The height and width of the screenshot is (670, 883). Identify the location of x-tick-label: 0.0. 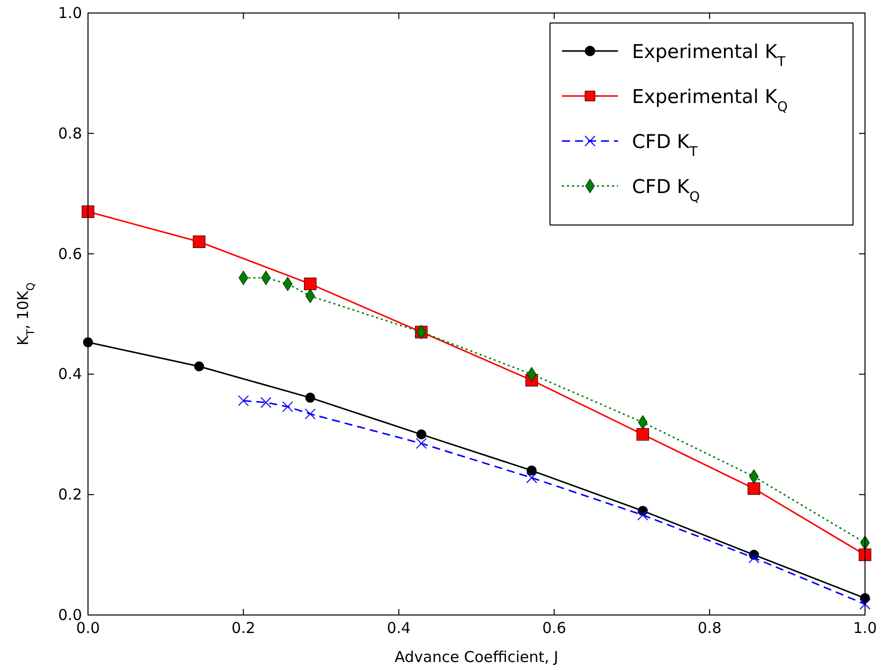
(88, 628).